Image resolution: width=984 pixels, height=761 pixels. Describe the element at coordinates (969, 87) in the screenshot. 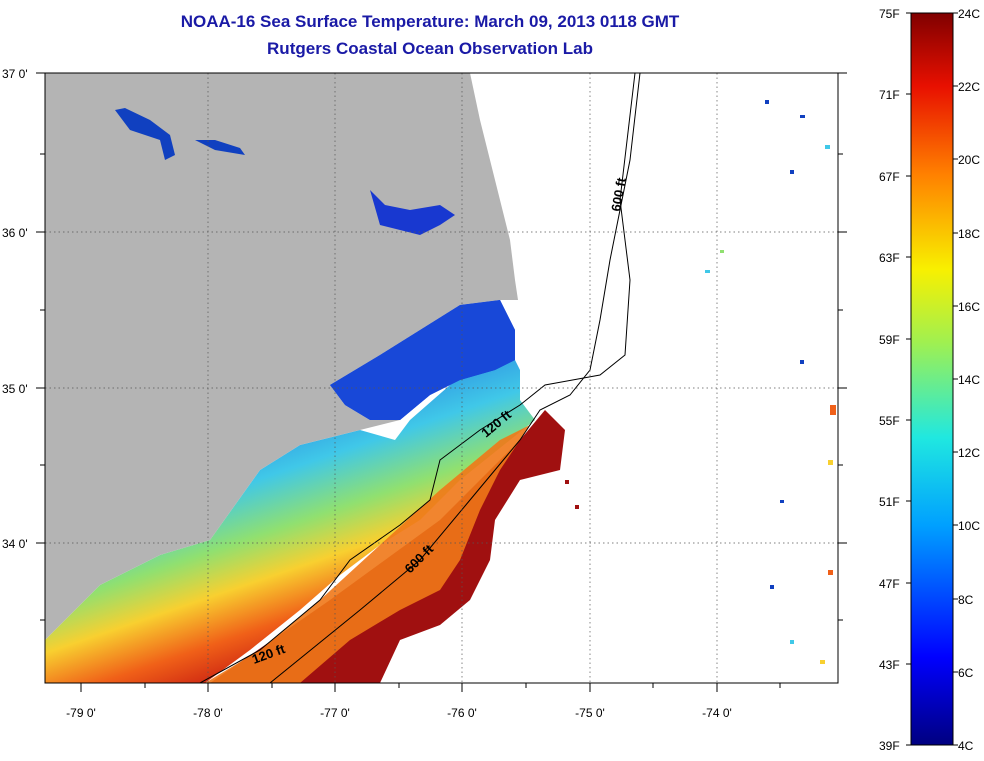

I see `colorbar-c-label: 22C` at that location.